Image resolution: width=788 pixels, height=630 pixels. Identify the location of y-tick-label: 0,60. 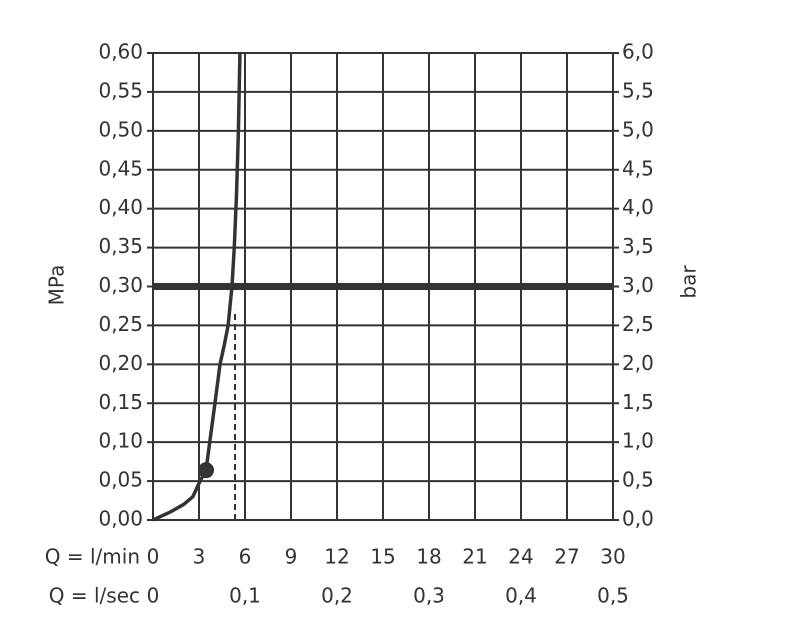
(120, 52).